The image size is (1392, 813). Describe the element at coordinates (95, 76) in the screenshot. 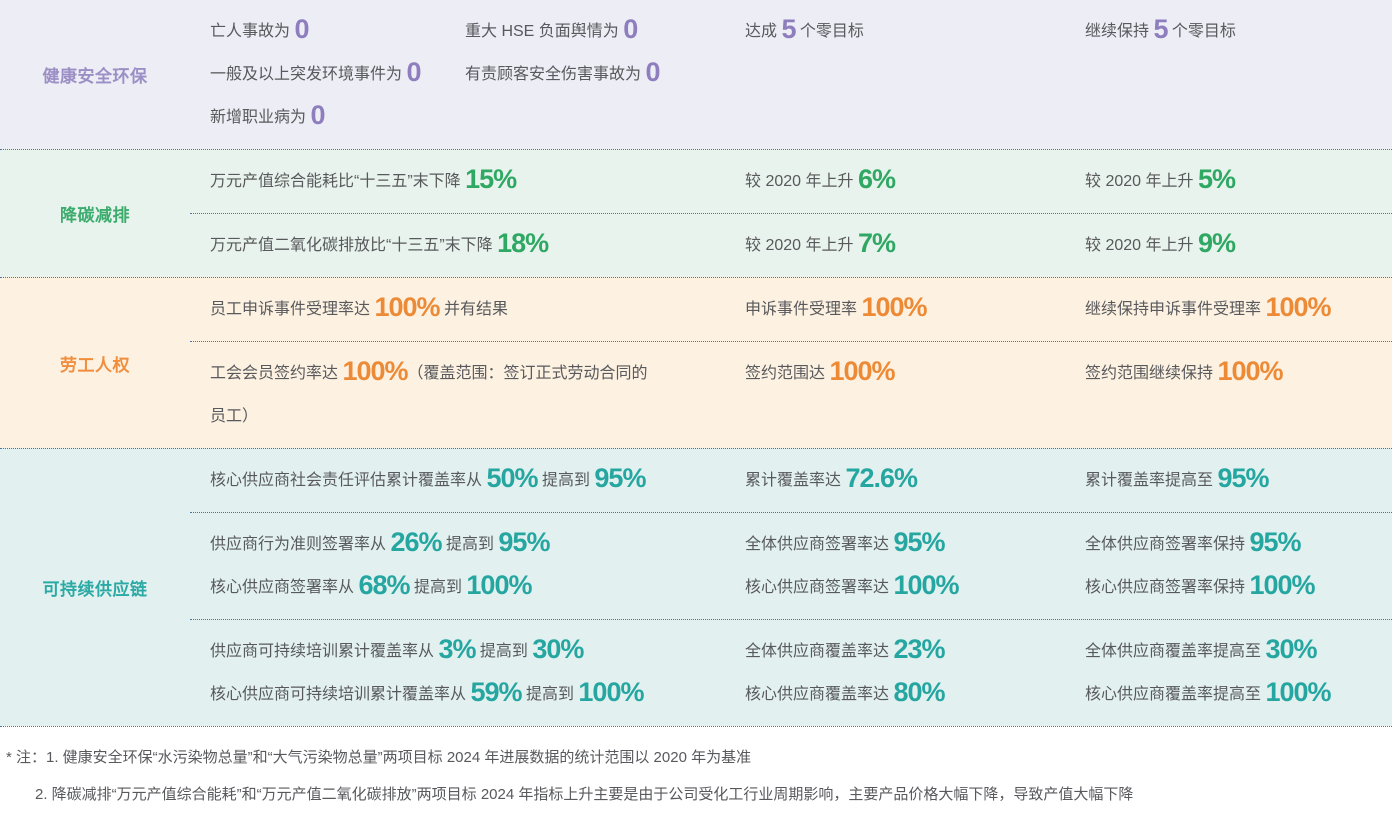

I see `category-label: 健康安全环保` at that location.